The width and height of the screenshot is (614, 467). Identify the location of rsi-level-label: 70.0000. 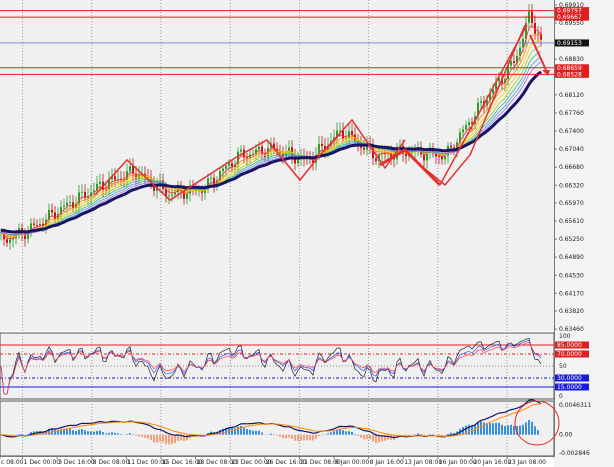
(569, 354).